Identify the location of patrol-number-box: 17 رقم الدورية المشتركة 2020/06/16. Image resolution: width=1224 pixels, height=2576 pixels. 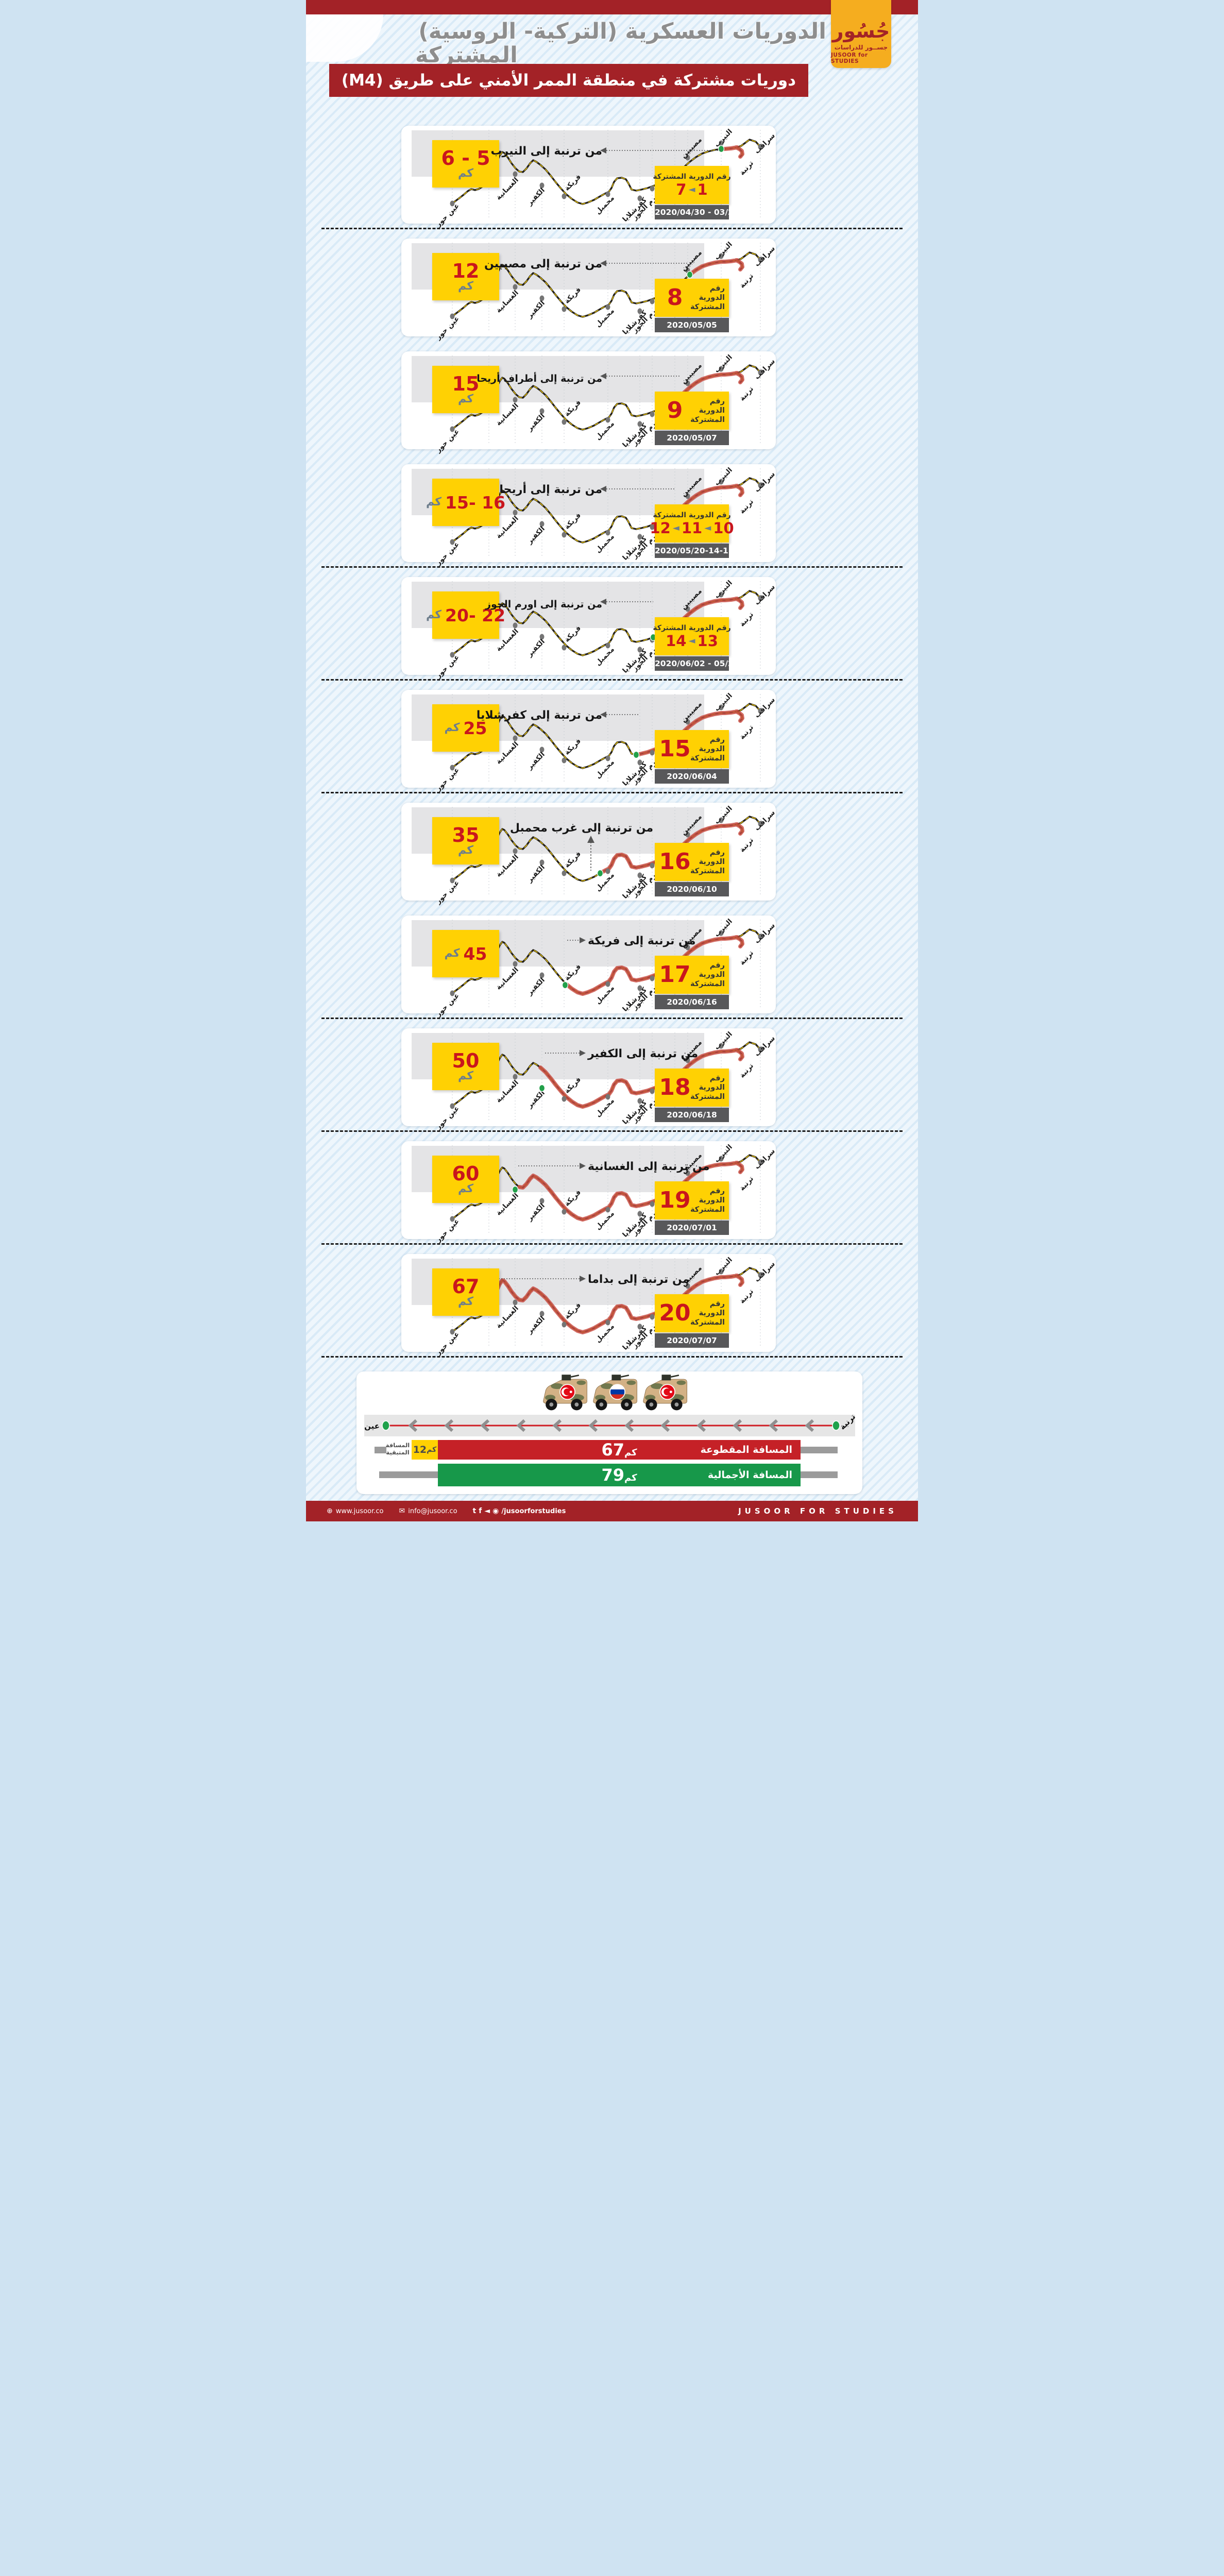
(692, 982).